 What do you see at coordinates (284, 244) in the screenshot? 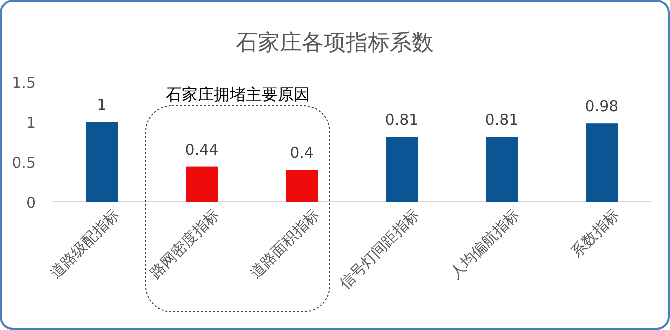
I see `x-tick-label: 道路面积指标` at bounding box center [284, 244].